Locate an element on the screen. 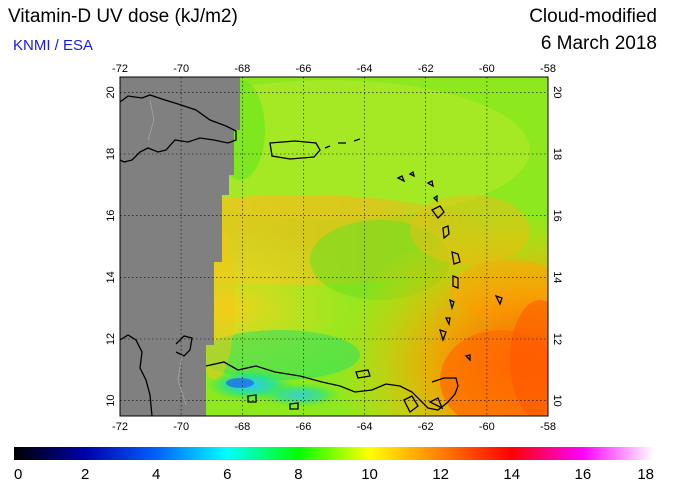 The height and width of the screenshot is (490, 675). puerto-rico-coast is located at coordinates (295, 150).